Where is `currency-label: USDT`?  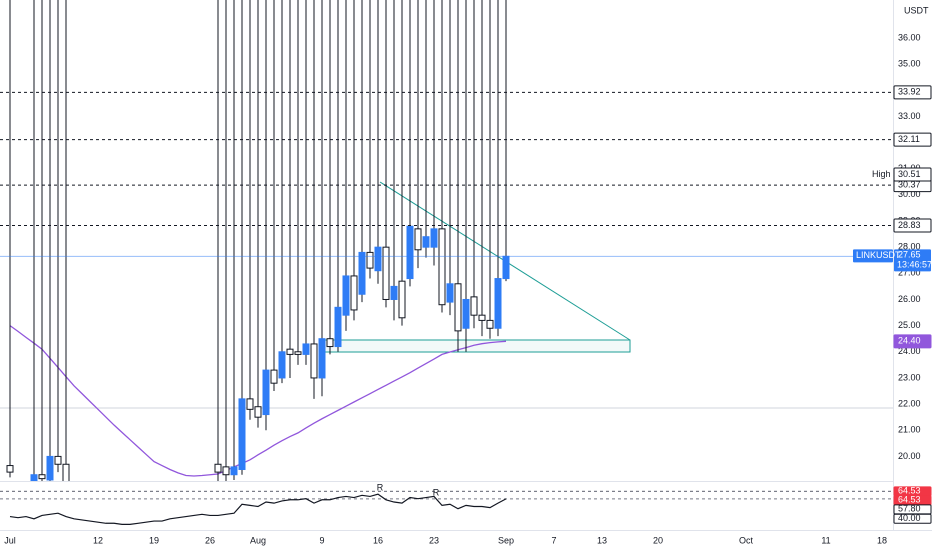
currency-label: USDT is located at coordinates (916, 10).